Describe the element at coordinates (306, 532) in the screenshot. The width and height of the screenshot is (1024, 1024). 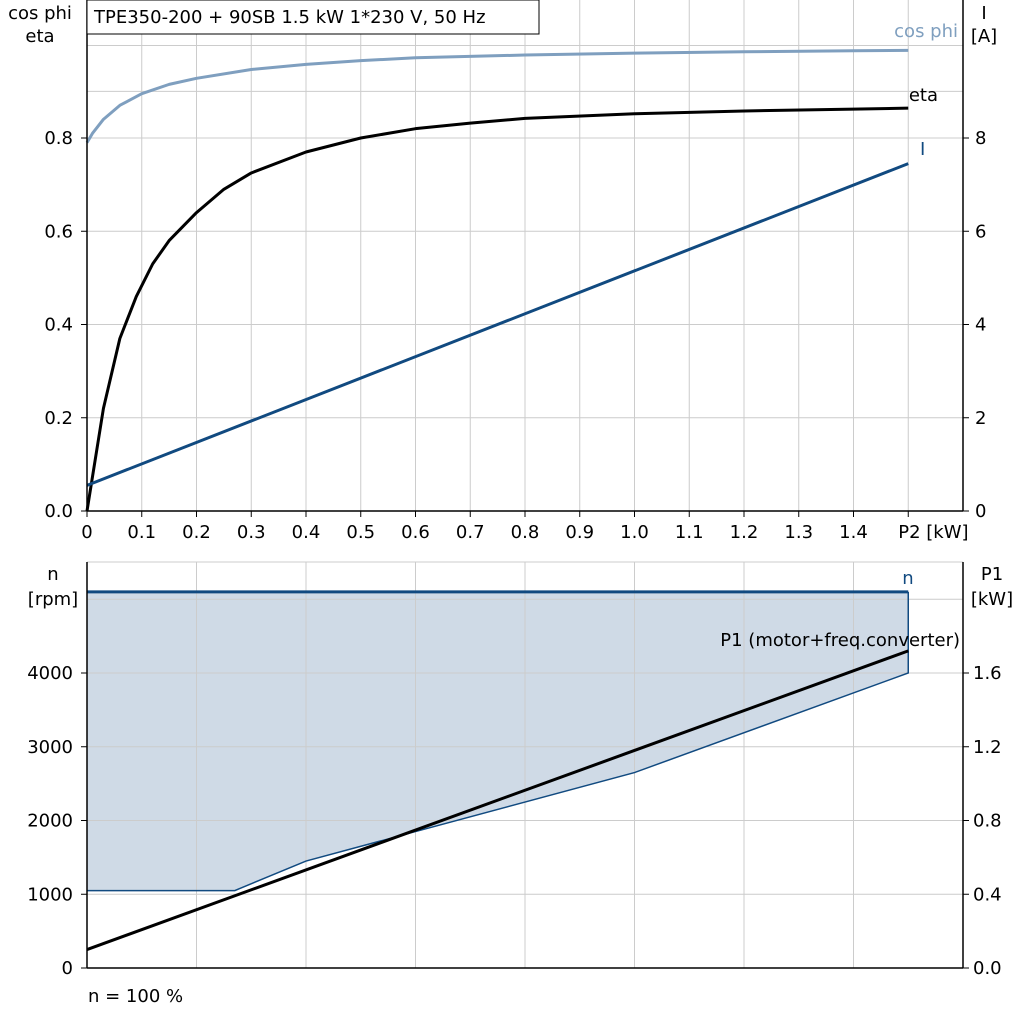
I see `top-x-tick-label: 0.4` at that location.